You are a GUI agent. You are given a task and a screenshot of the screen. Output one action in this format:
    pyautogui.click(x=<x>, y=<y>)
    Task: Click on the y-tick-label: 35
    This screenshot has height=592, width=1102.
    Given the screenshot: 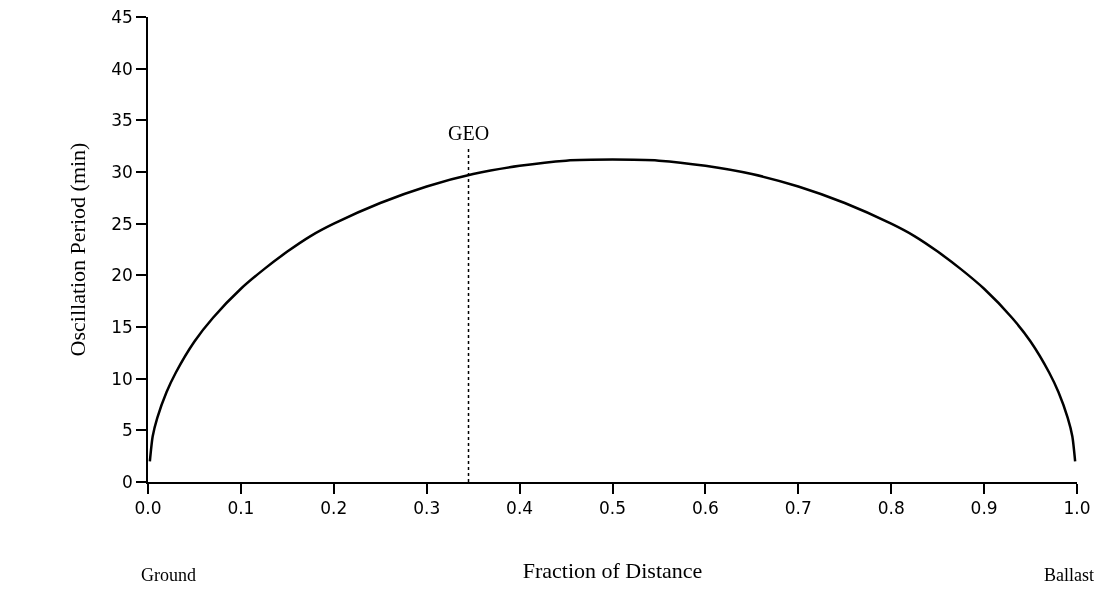 What is the action you would take?
    pyautogui.click(x=122, y=120)
    